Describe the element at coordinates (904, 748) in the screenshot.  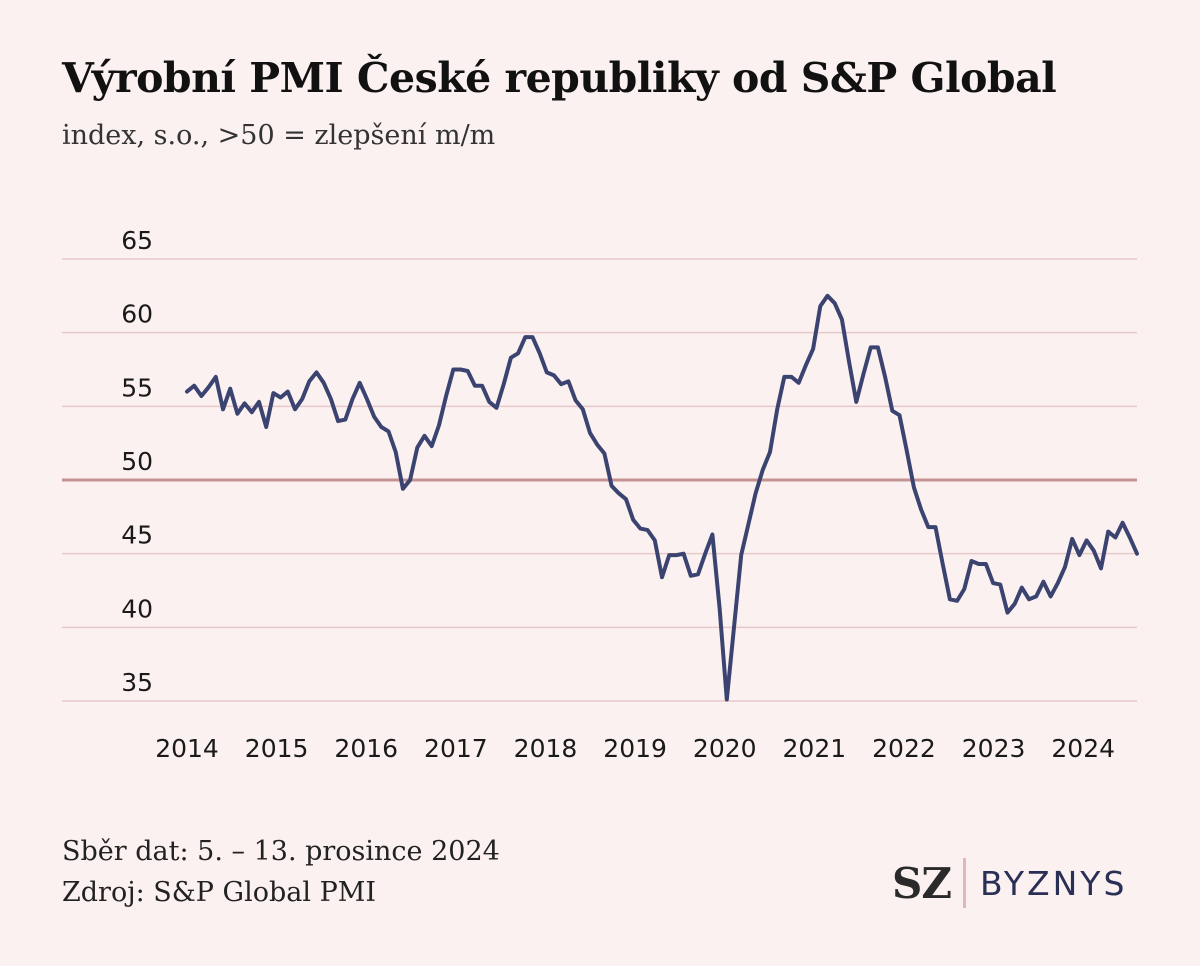
I see `x-tick-label: 2022` at that location.